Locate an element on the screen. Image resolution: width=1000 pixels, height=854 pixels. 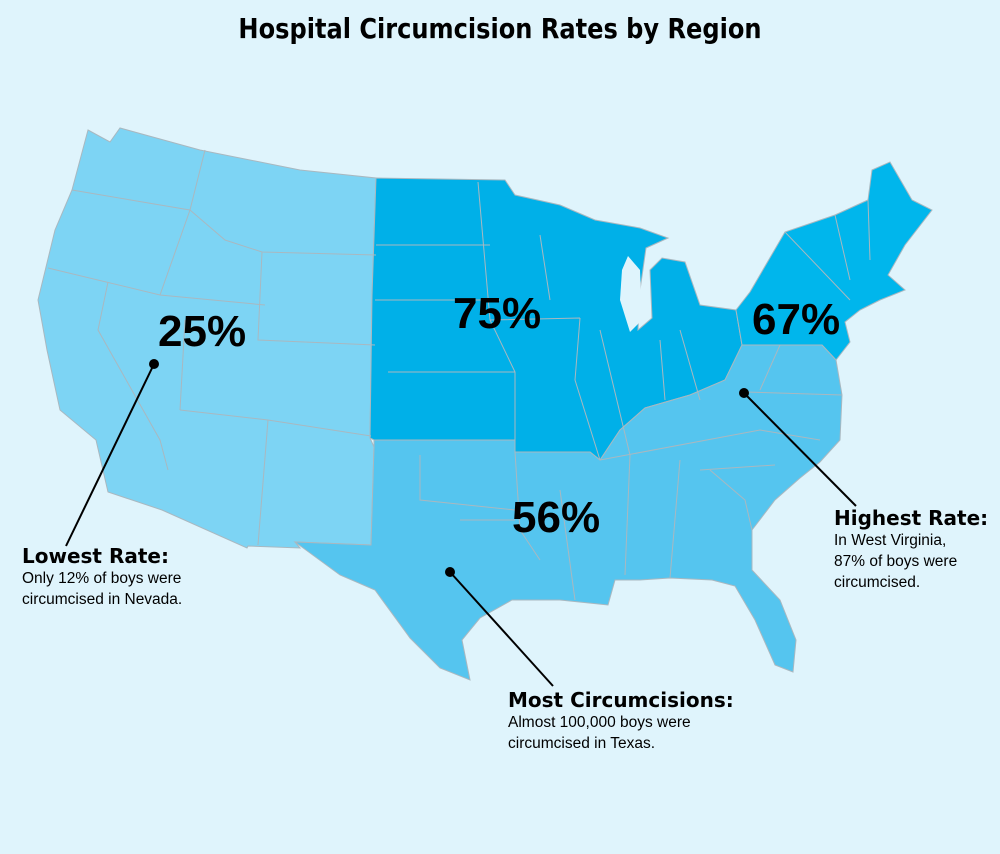
lake-michigan is located at coordinates (631, 294).